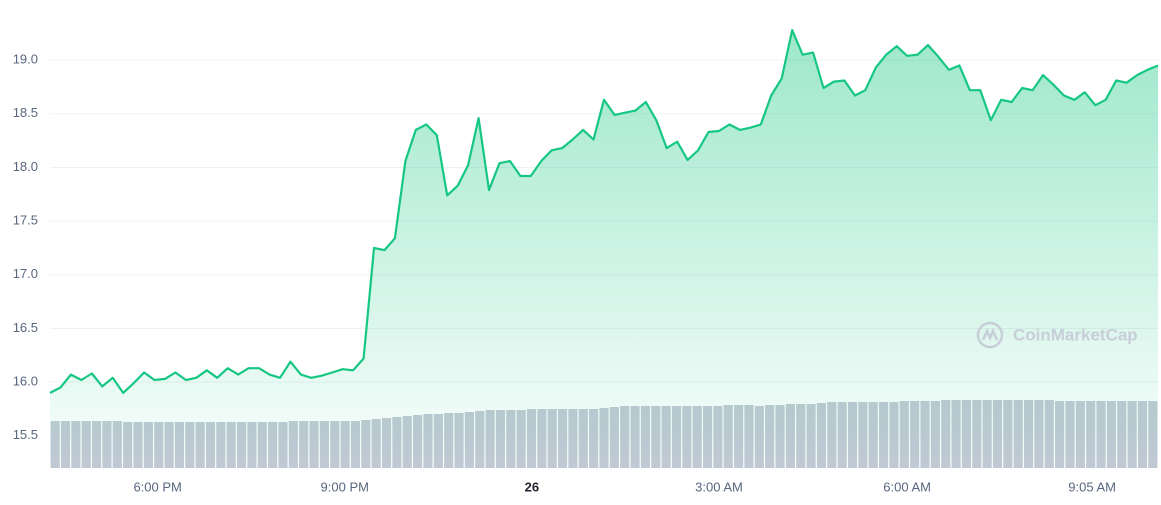 Image resolution: width=1161 pixels, height=505 pixels. I want to click on y-tick-label: 17.0, so click(25, 273).